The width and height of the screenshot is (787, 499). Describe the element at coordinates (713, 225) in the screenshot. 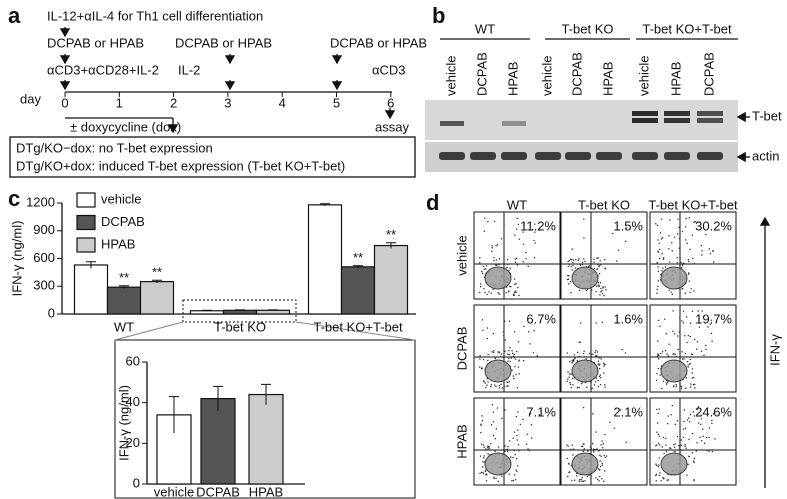

I see `percent-label: 30.2%` at that location.